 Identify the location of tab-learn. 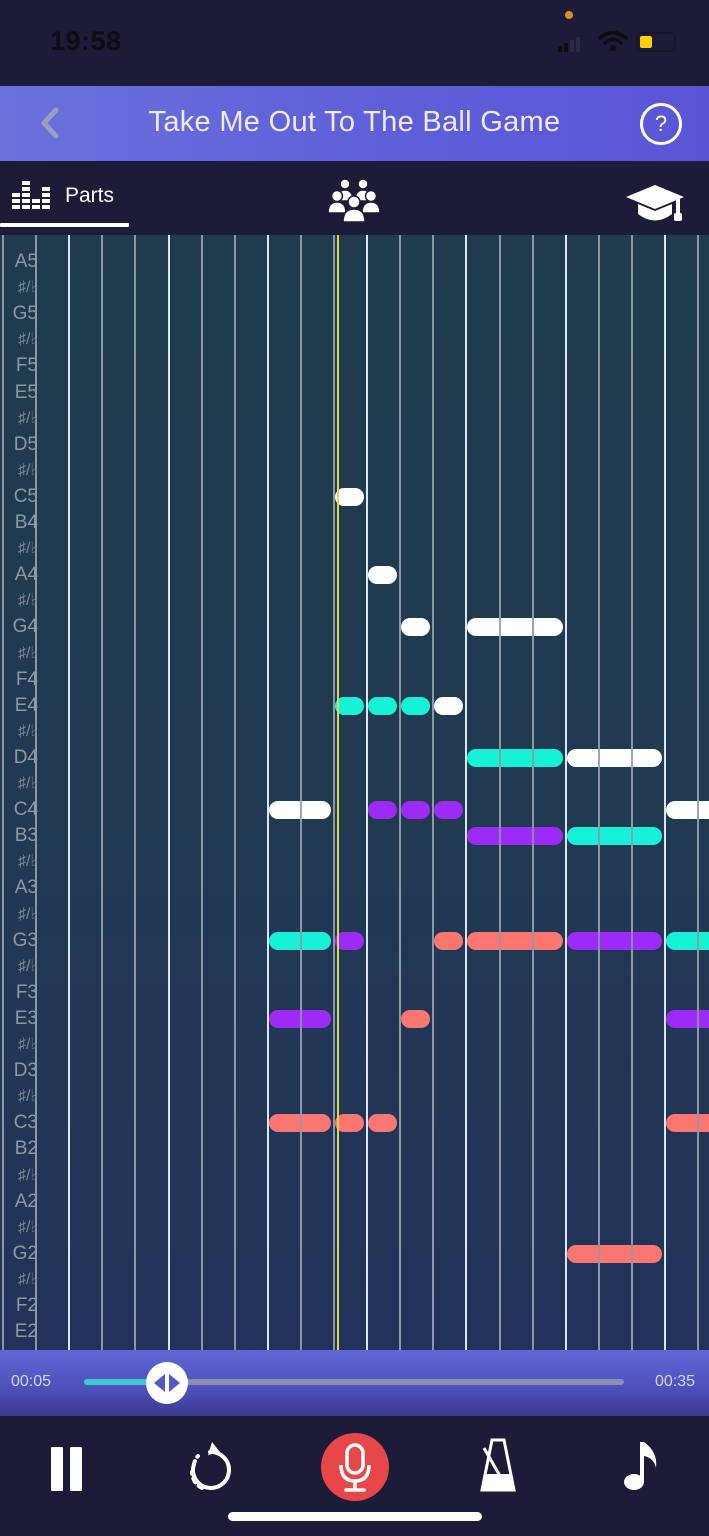
(655, 204).